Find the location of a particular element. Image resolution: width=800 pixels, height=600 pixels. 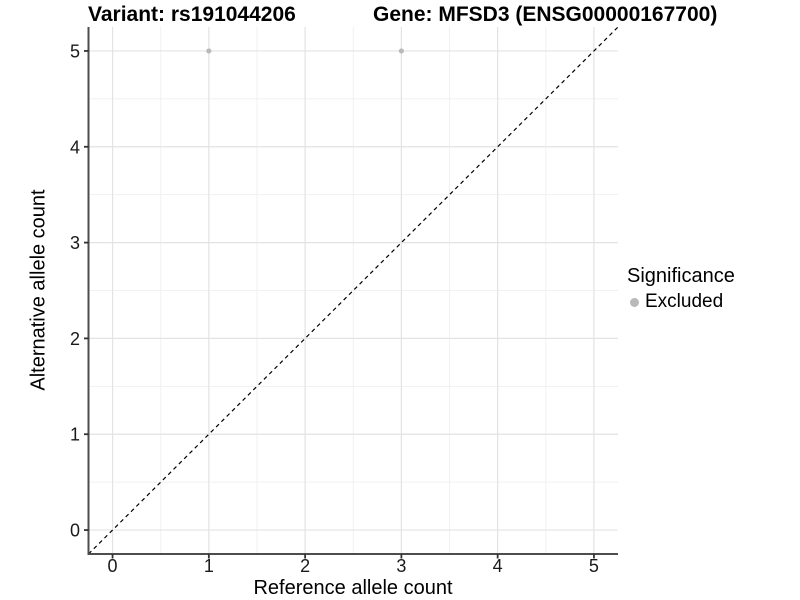

plot-title-gene: Gene: MFSD3 (ENSG00000167700) is located at coordinates (545, 14).